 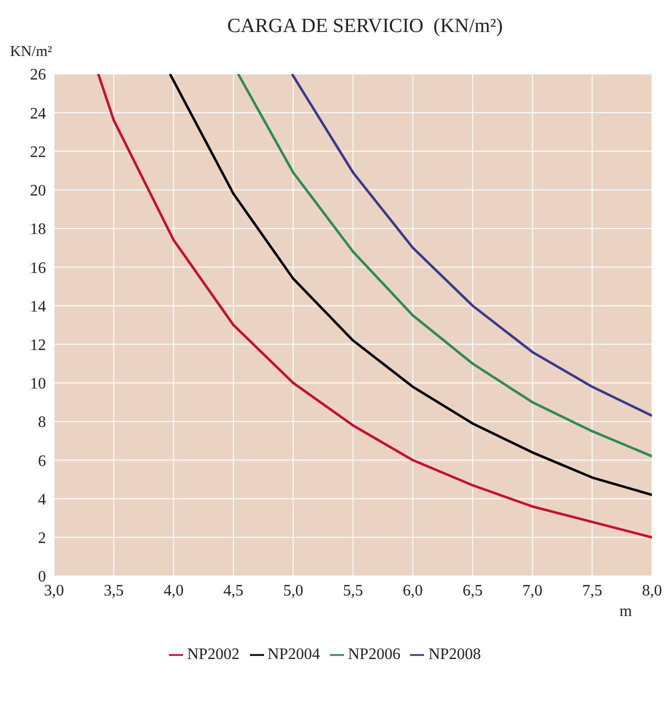 What do you see at coordinates (412, 591) in the screenshot?
I see `x-tick-label: 6,0` at bounding box center [412, 591].